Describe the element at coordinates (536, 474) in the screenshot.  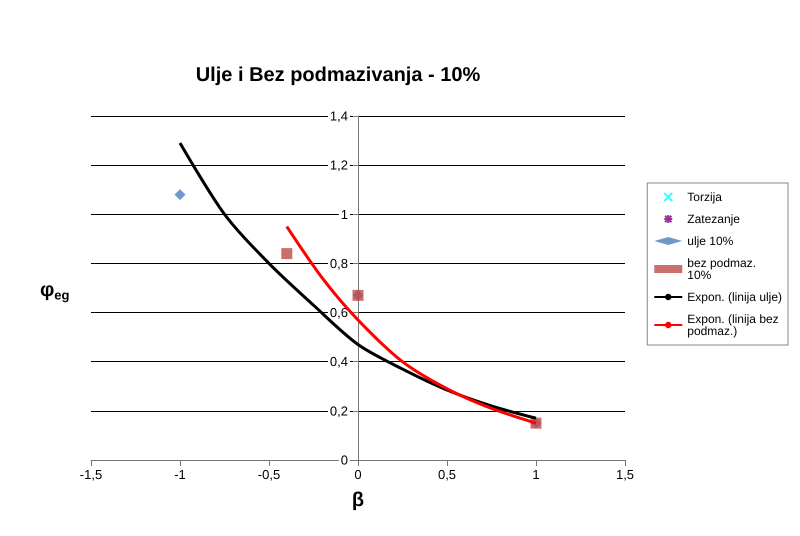
I see `x-tick-label: 1` at that location.